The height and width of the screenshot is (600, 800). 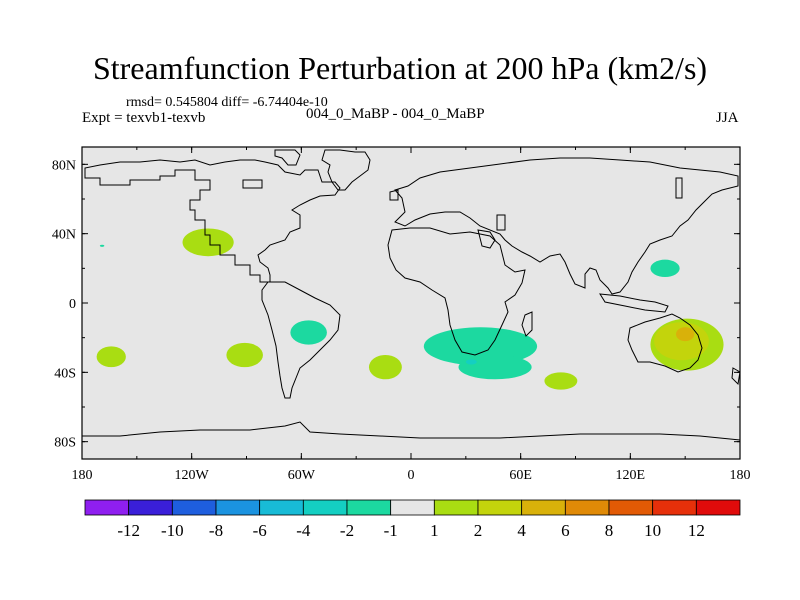 What do you see at coordinates (696, 530) in the screenshot?
I see `colorbar-label: 12` at bounding box center [696, 530].